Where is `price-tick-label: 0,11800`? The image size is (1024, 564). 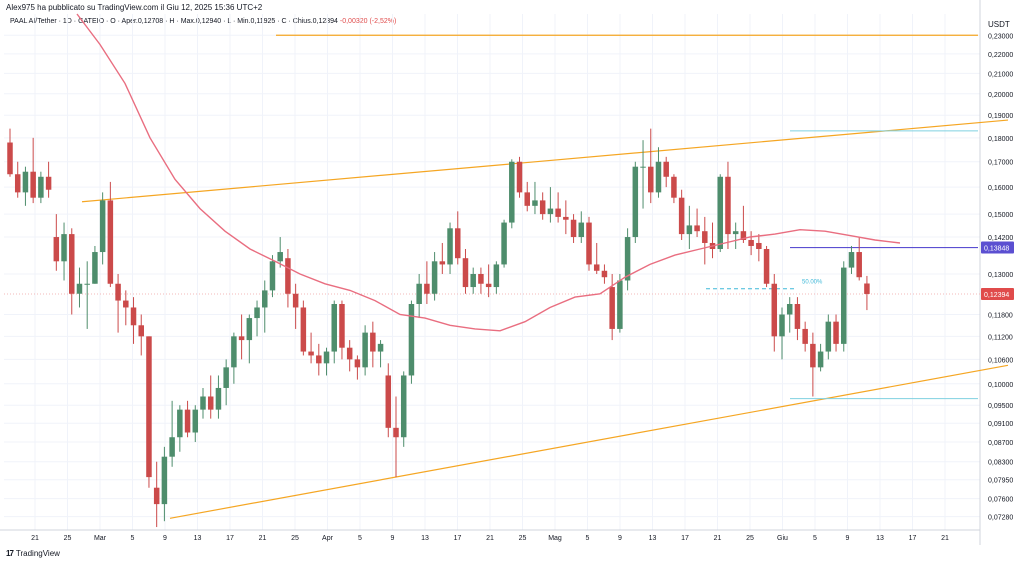
price-tick-label: 0,11800 is located at coordinates (1000, 316).